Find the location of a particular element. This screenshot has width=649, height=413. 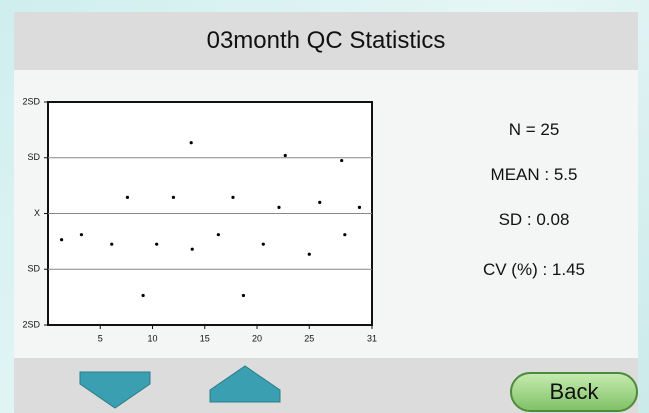

up-arrow is located at coordinates (245, 384).